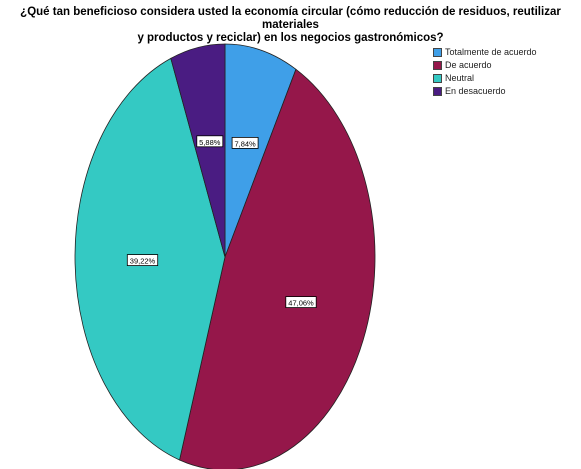 Image resolution: width=581 pixels, height=469 pixels. What do you see at coordinates (485, 78) in the screenshot?
I see `legend-item: Neutral` at bounding box center [485, 78].